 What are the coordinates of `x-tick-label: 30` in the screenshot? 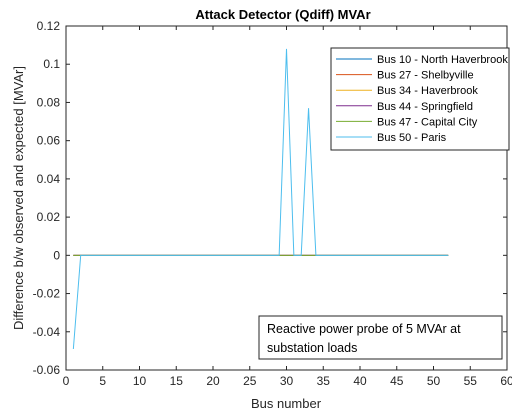 It's located at (287, 381).